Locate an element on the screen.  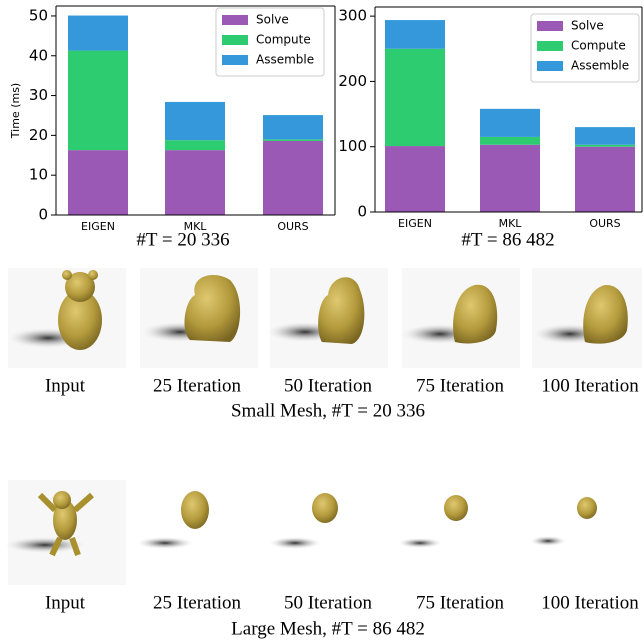
y-tick-label: 100 is located at coordinates (352, 146).